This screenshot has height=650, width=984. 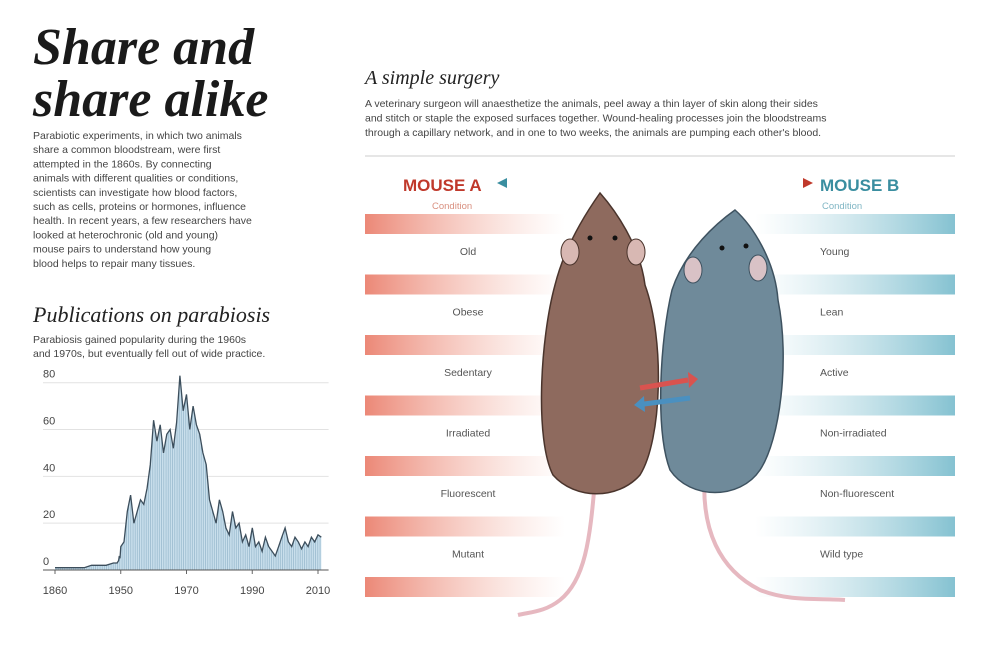 What do you see at coordinates (49, 422) in the screenshot?
I see `y-tick-label: 60` at bounding box center [49, 422].